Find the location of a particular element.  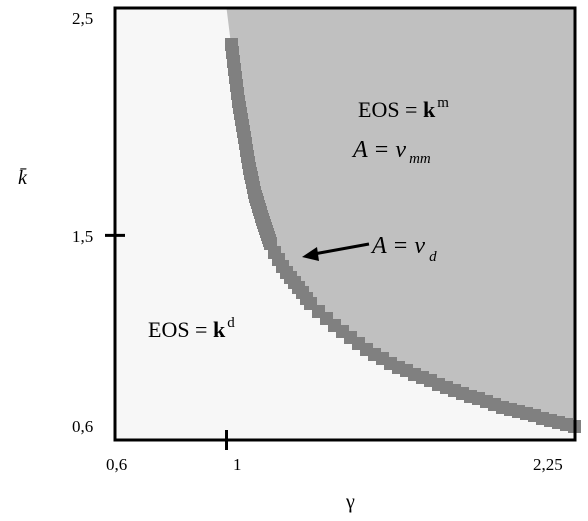

x-tick-label-right: 2,25 is located at coordinates (548, 464).